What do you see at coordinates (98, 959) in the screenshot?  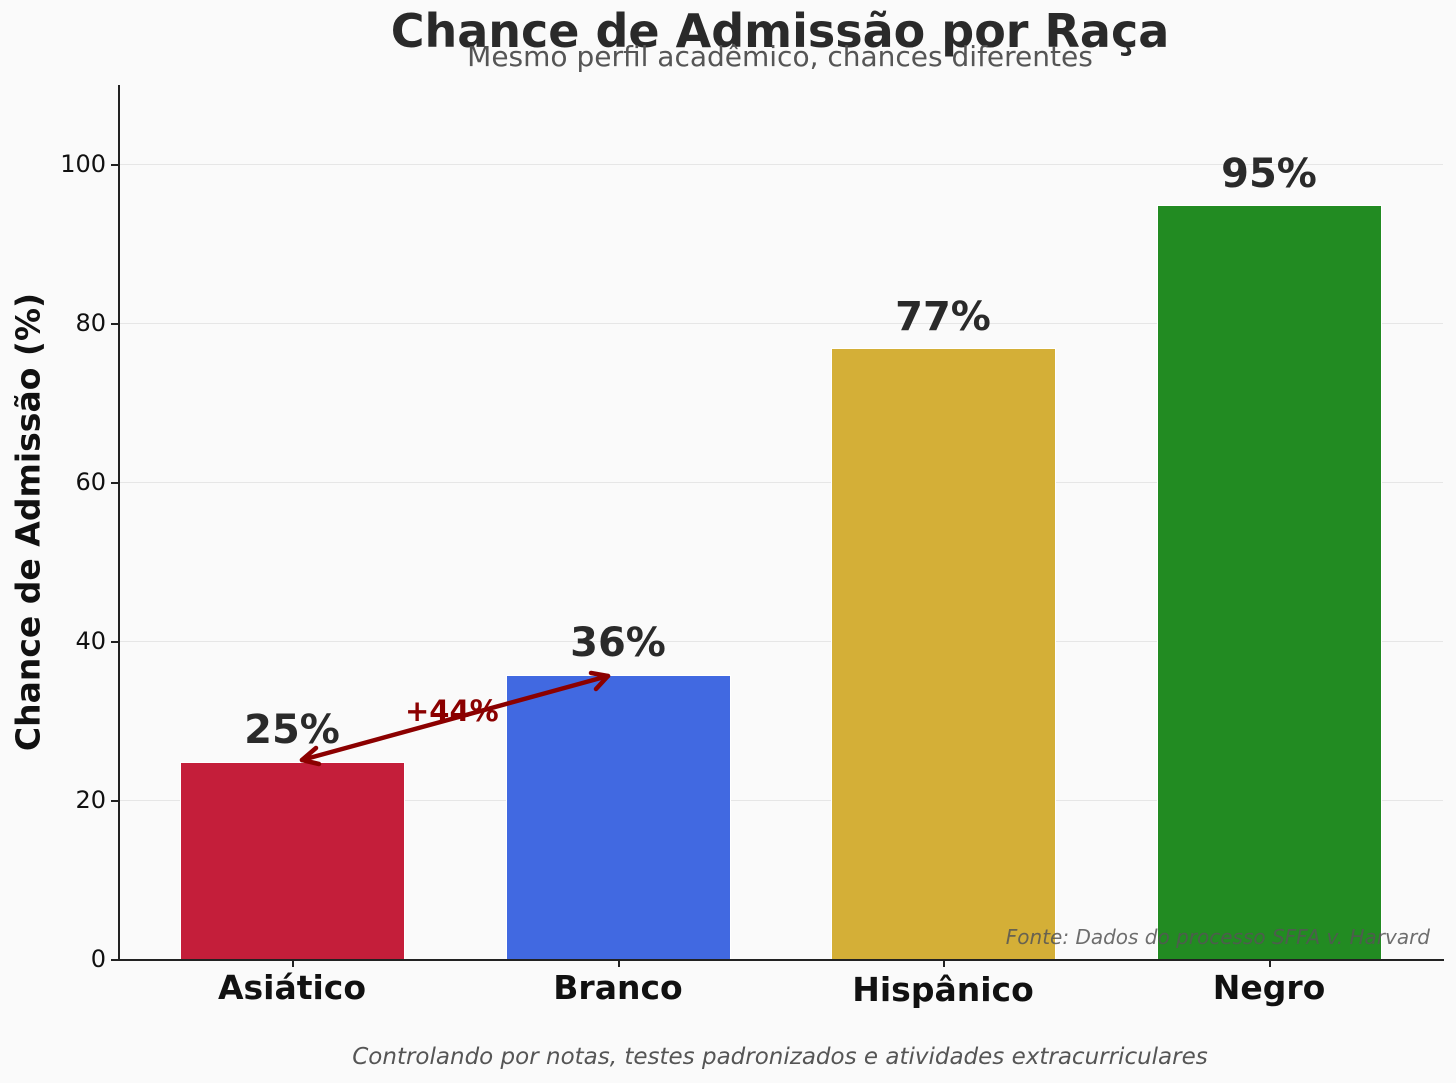 I see `y-tick-label: 0` at bounding box center [98, 959].